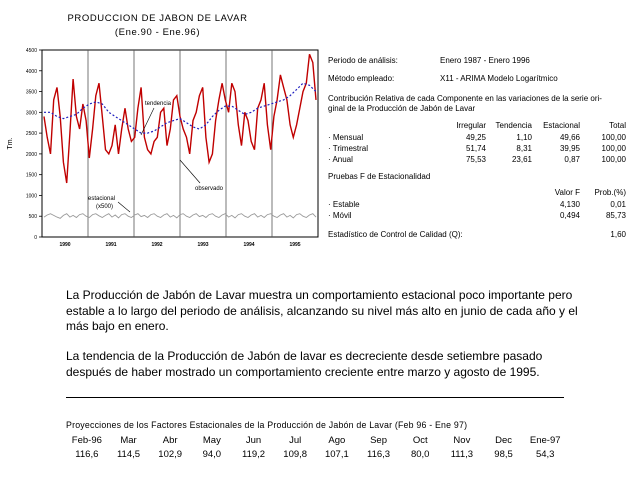 The image size is (640, 480). Describe the element at coordinates (170, 440) in the screenshot. I see `projection-month: Abr` at that location.